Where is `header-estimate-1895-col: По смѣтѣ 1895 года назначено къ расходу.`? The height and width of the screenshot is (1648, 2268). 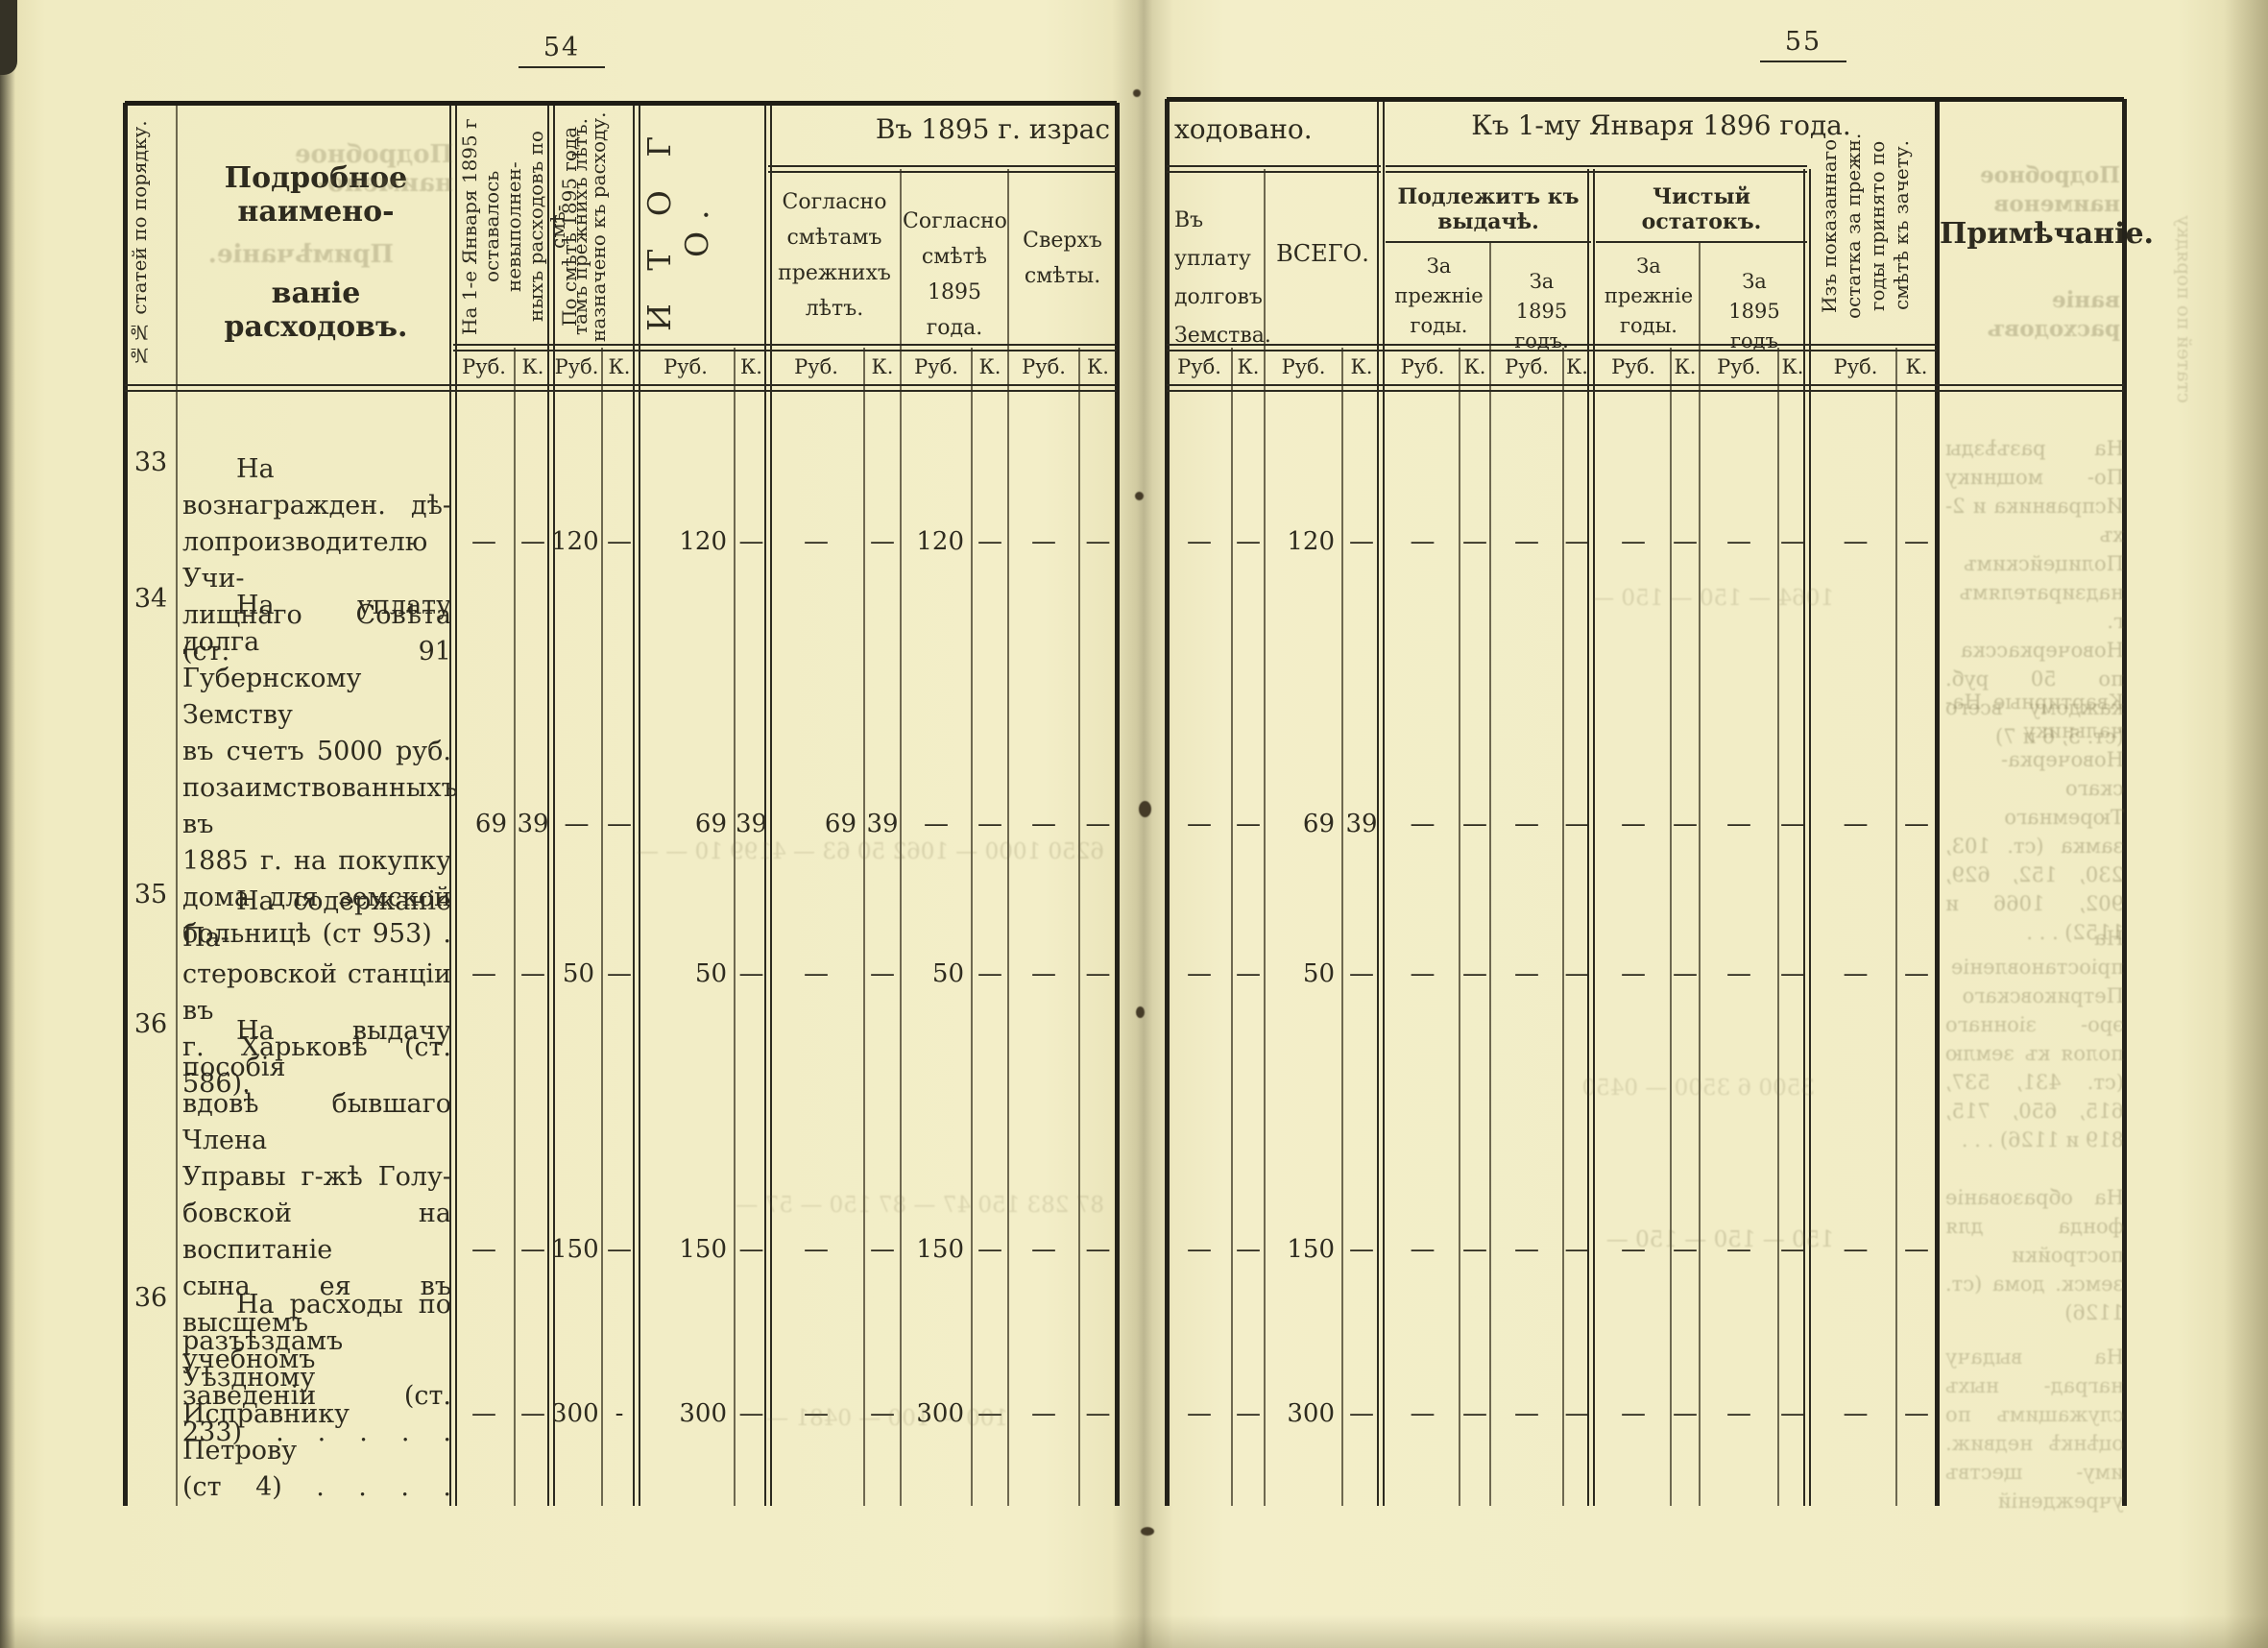 header-estimate-1895-col: По смѣтѣ 1895 года назначено къ расходу. is located at coordinates (584, 227).